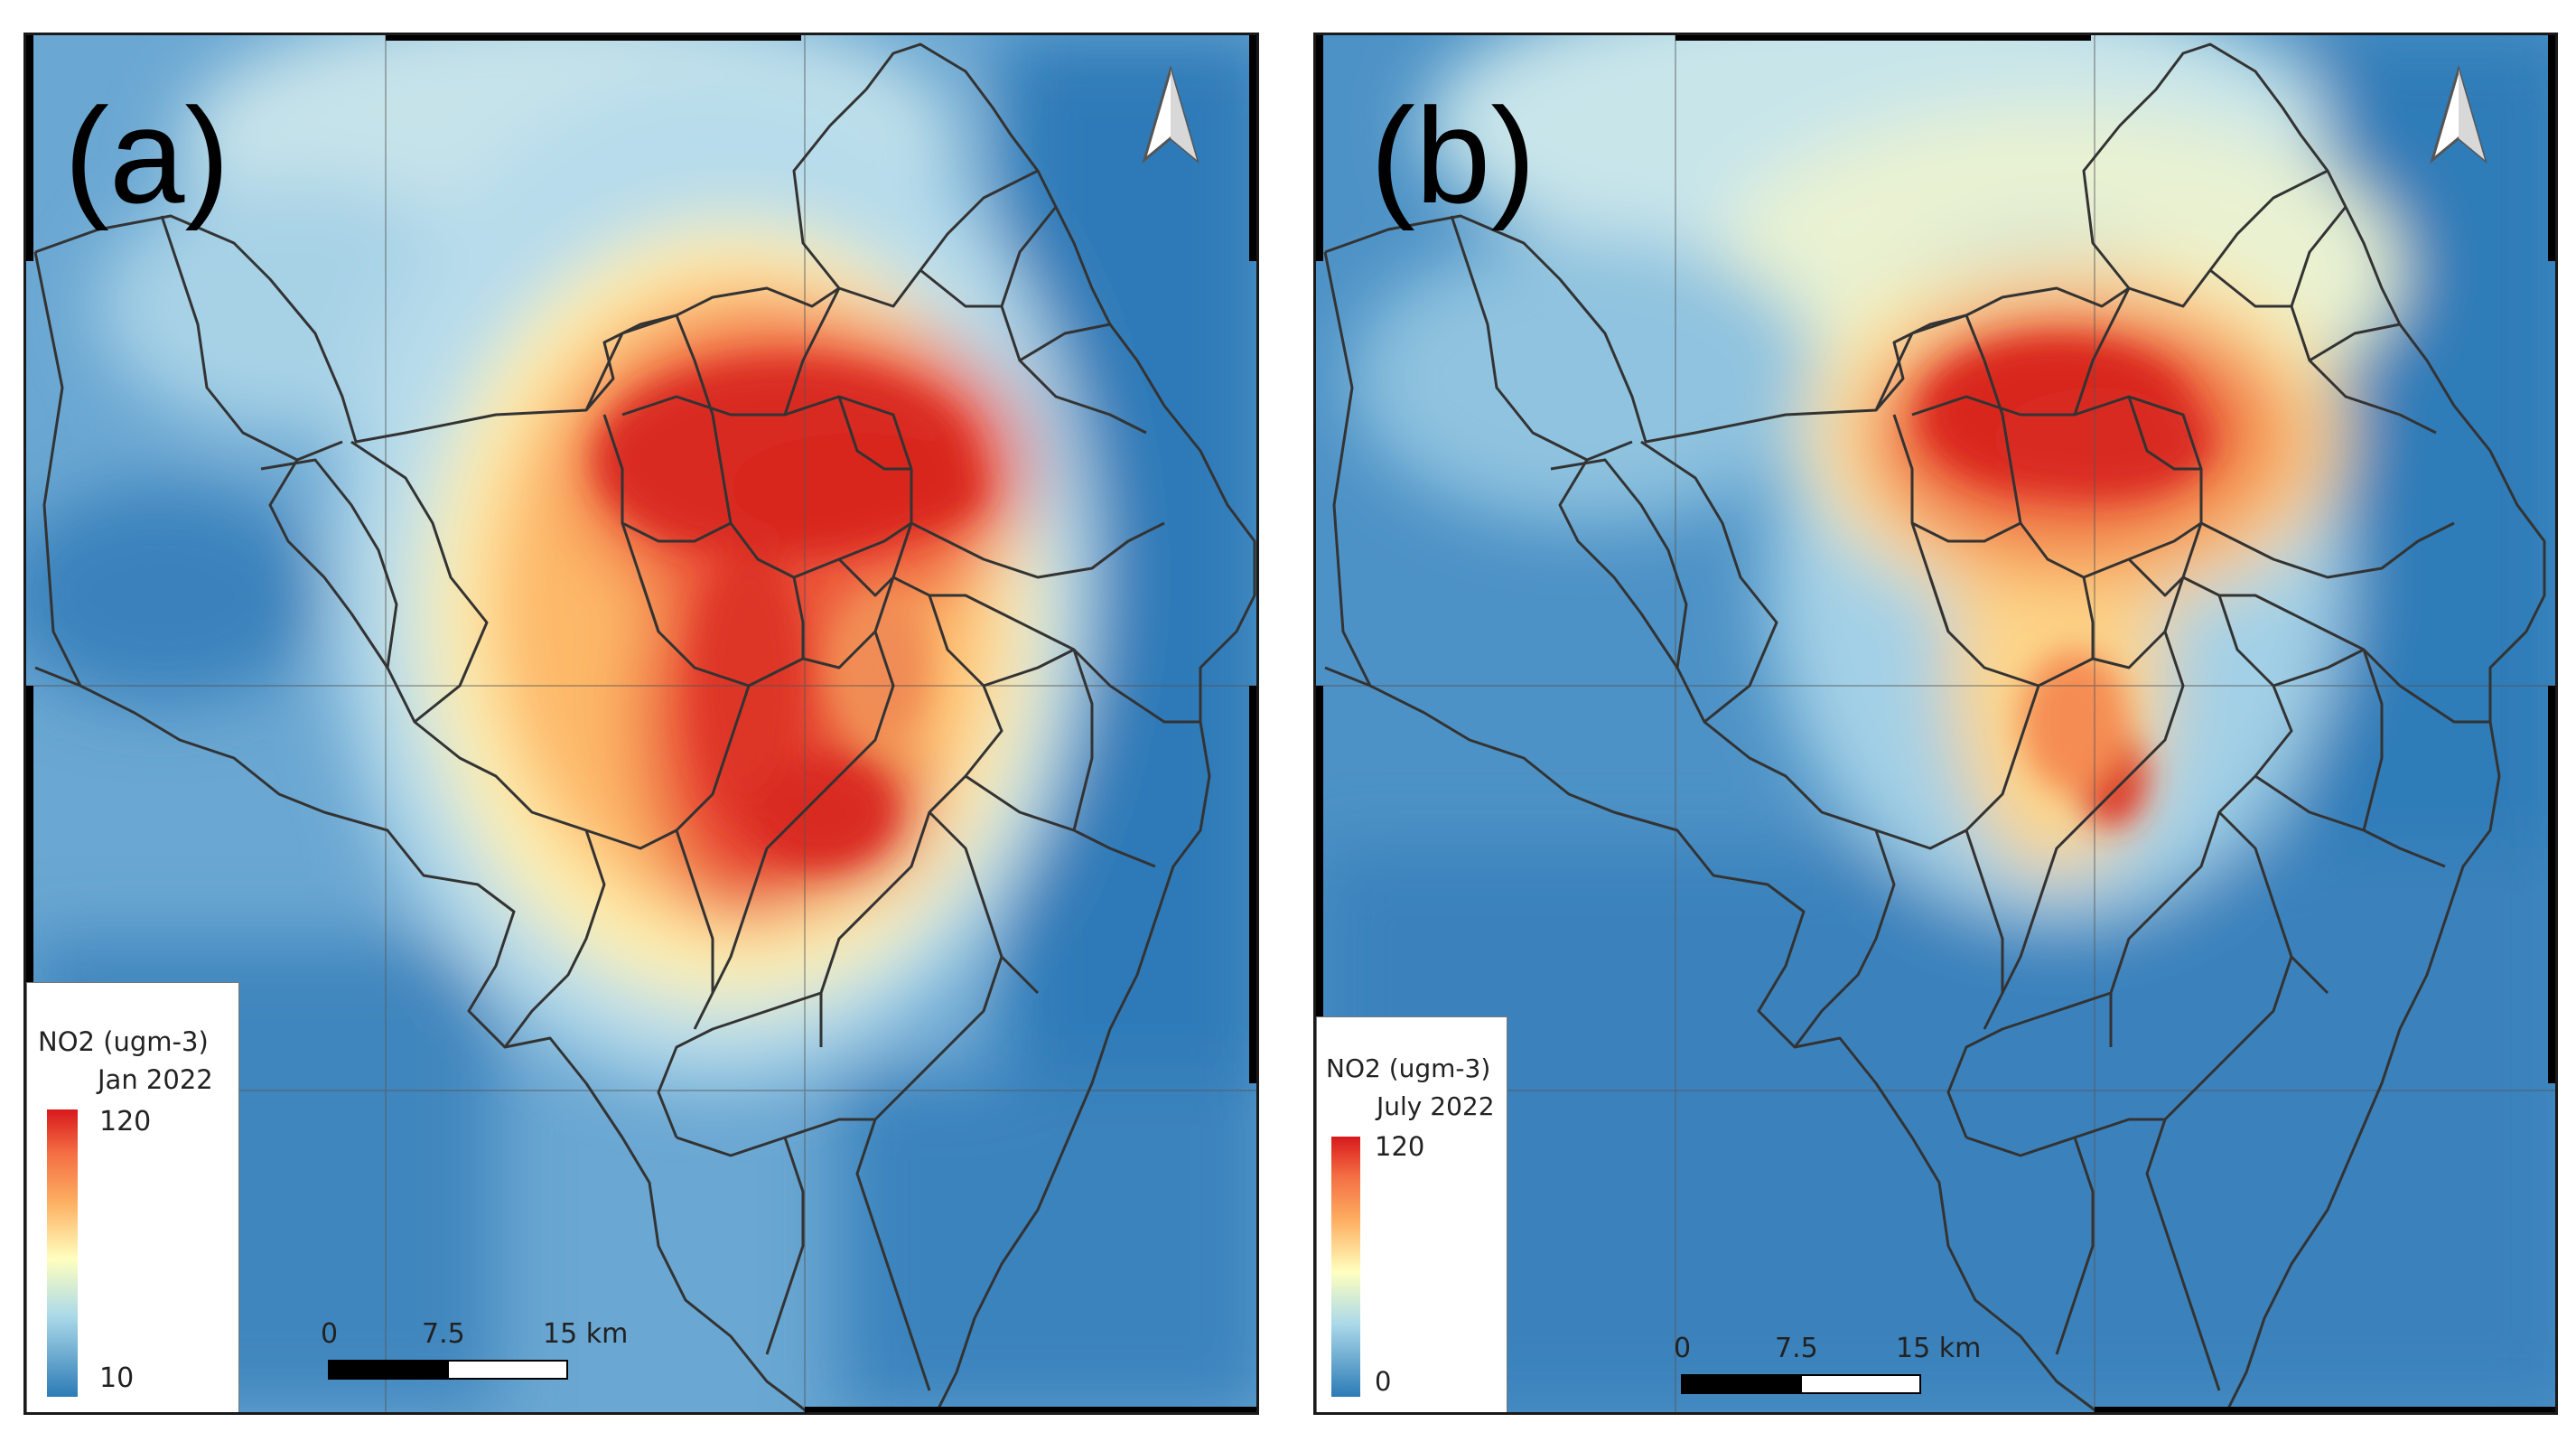  Describe the element at coordinates (117, 1378) in the screenshot. I see `legend-min: 10` at that location.